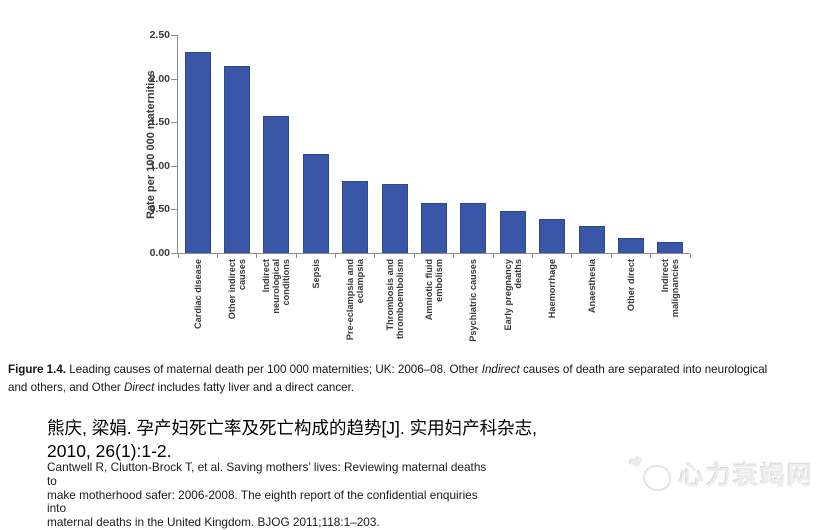 This screenshot has width=836, height=530. What do you see at coordinates (355, 300) in the screenshot?
I see `x-axis-label: Pre-eclampsia and eclampsia` at bounding box center [355, 300].